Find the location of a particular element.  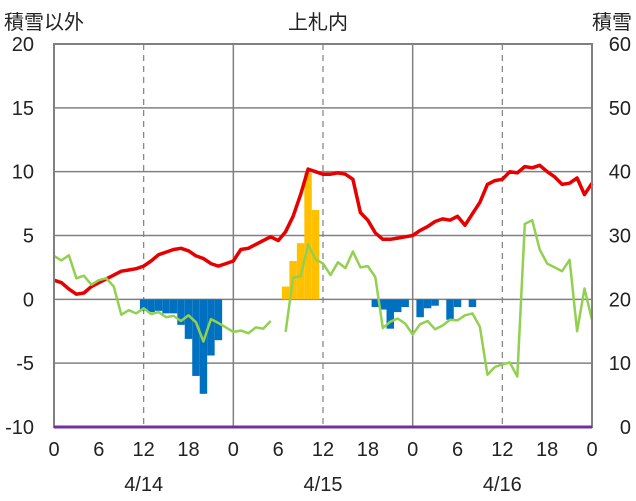

right-y-tick-label: 20 is located at coordinates (620, 300).